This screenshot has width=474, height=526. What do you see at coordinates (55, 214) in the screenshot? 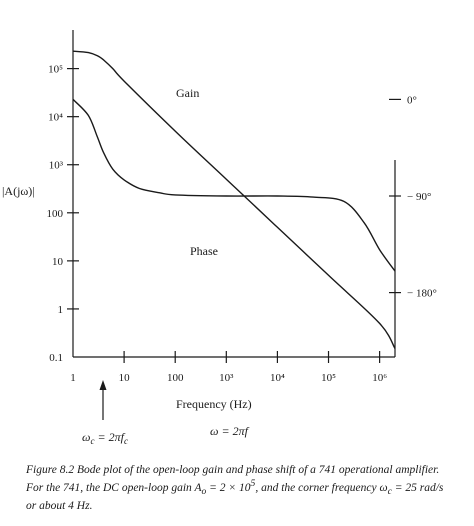
I see `y-tick-label: 100` at bounding box center [55, 214].